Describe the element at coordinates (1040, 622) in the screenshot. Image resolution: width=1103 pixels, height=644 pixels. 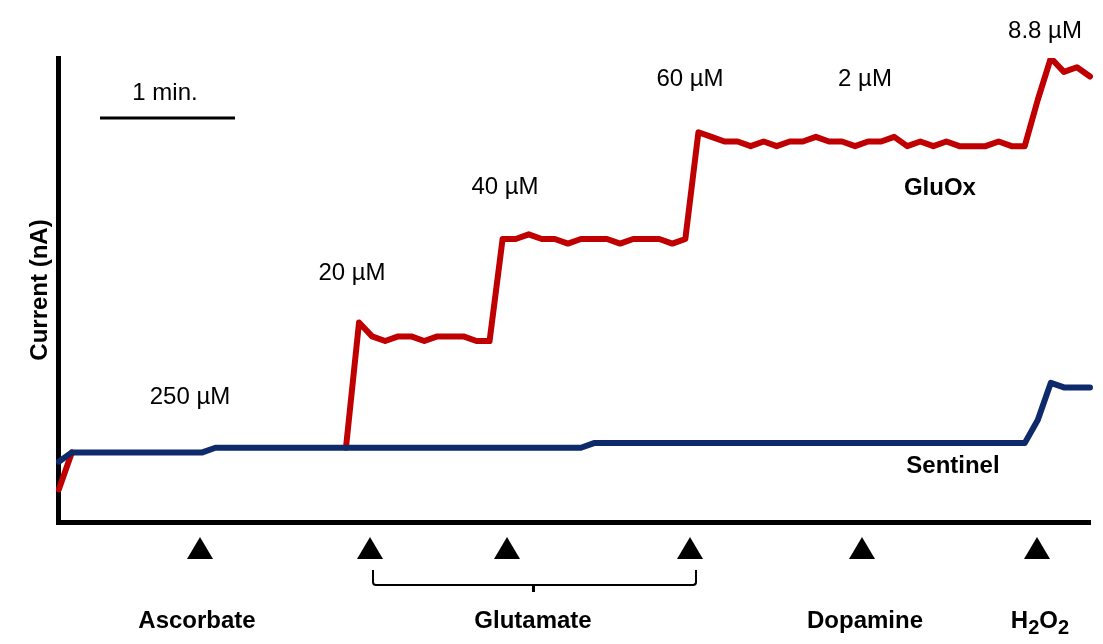
I see `text: H$_{2}$O$_{2}$` at that location.